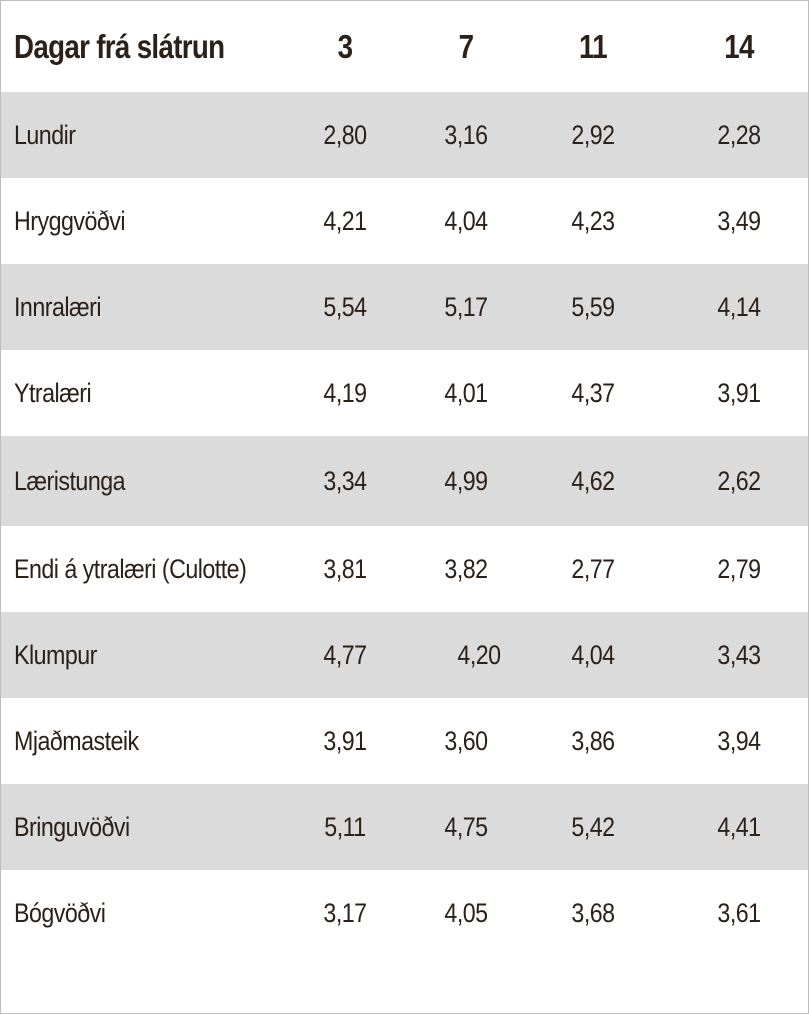  What do you see at coordinates (72, 826) in the screenshot?
I see `row-label: Bringuvöðvi` at bounding box center [72, 826].